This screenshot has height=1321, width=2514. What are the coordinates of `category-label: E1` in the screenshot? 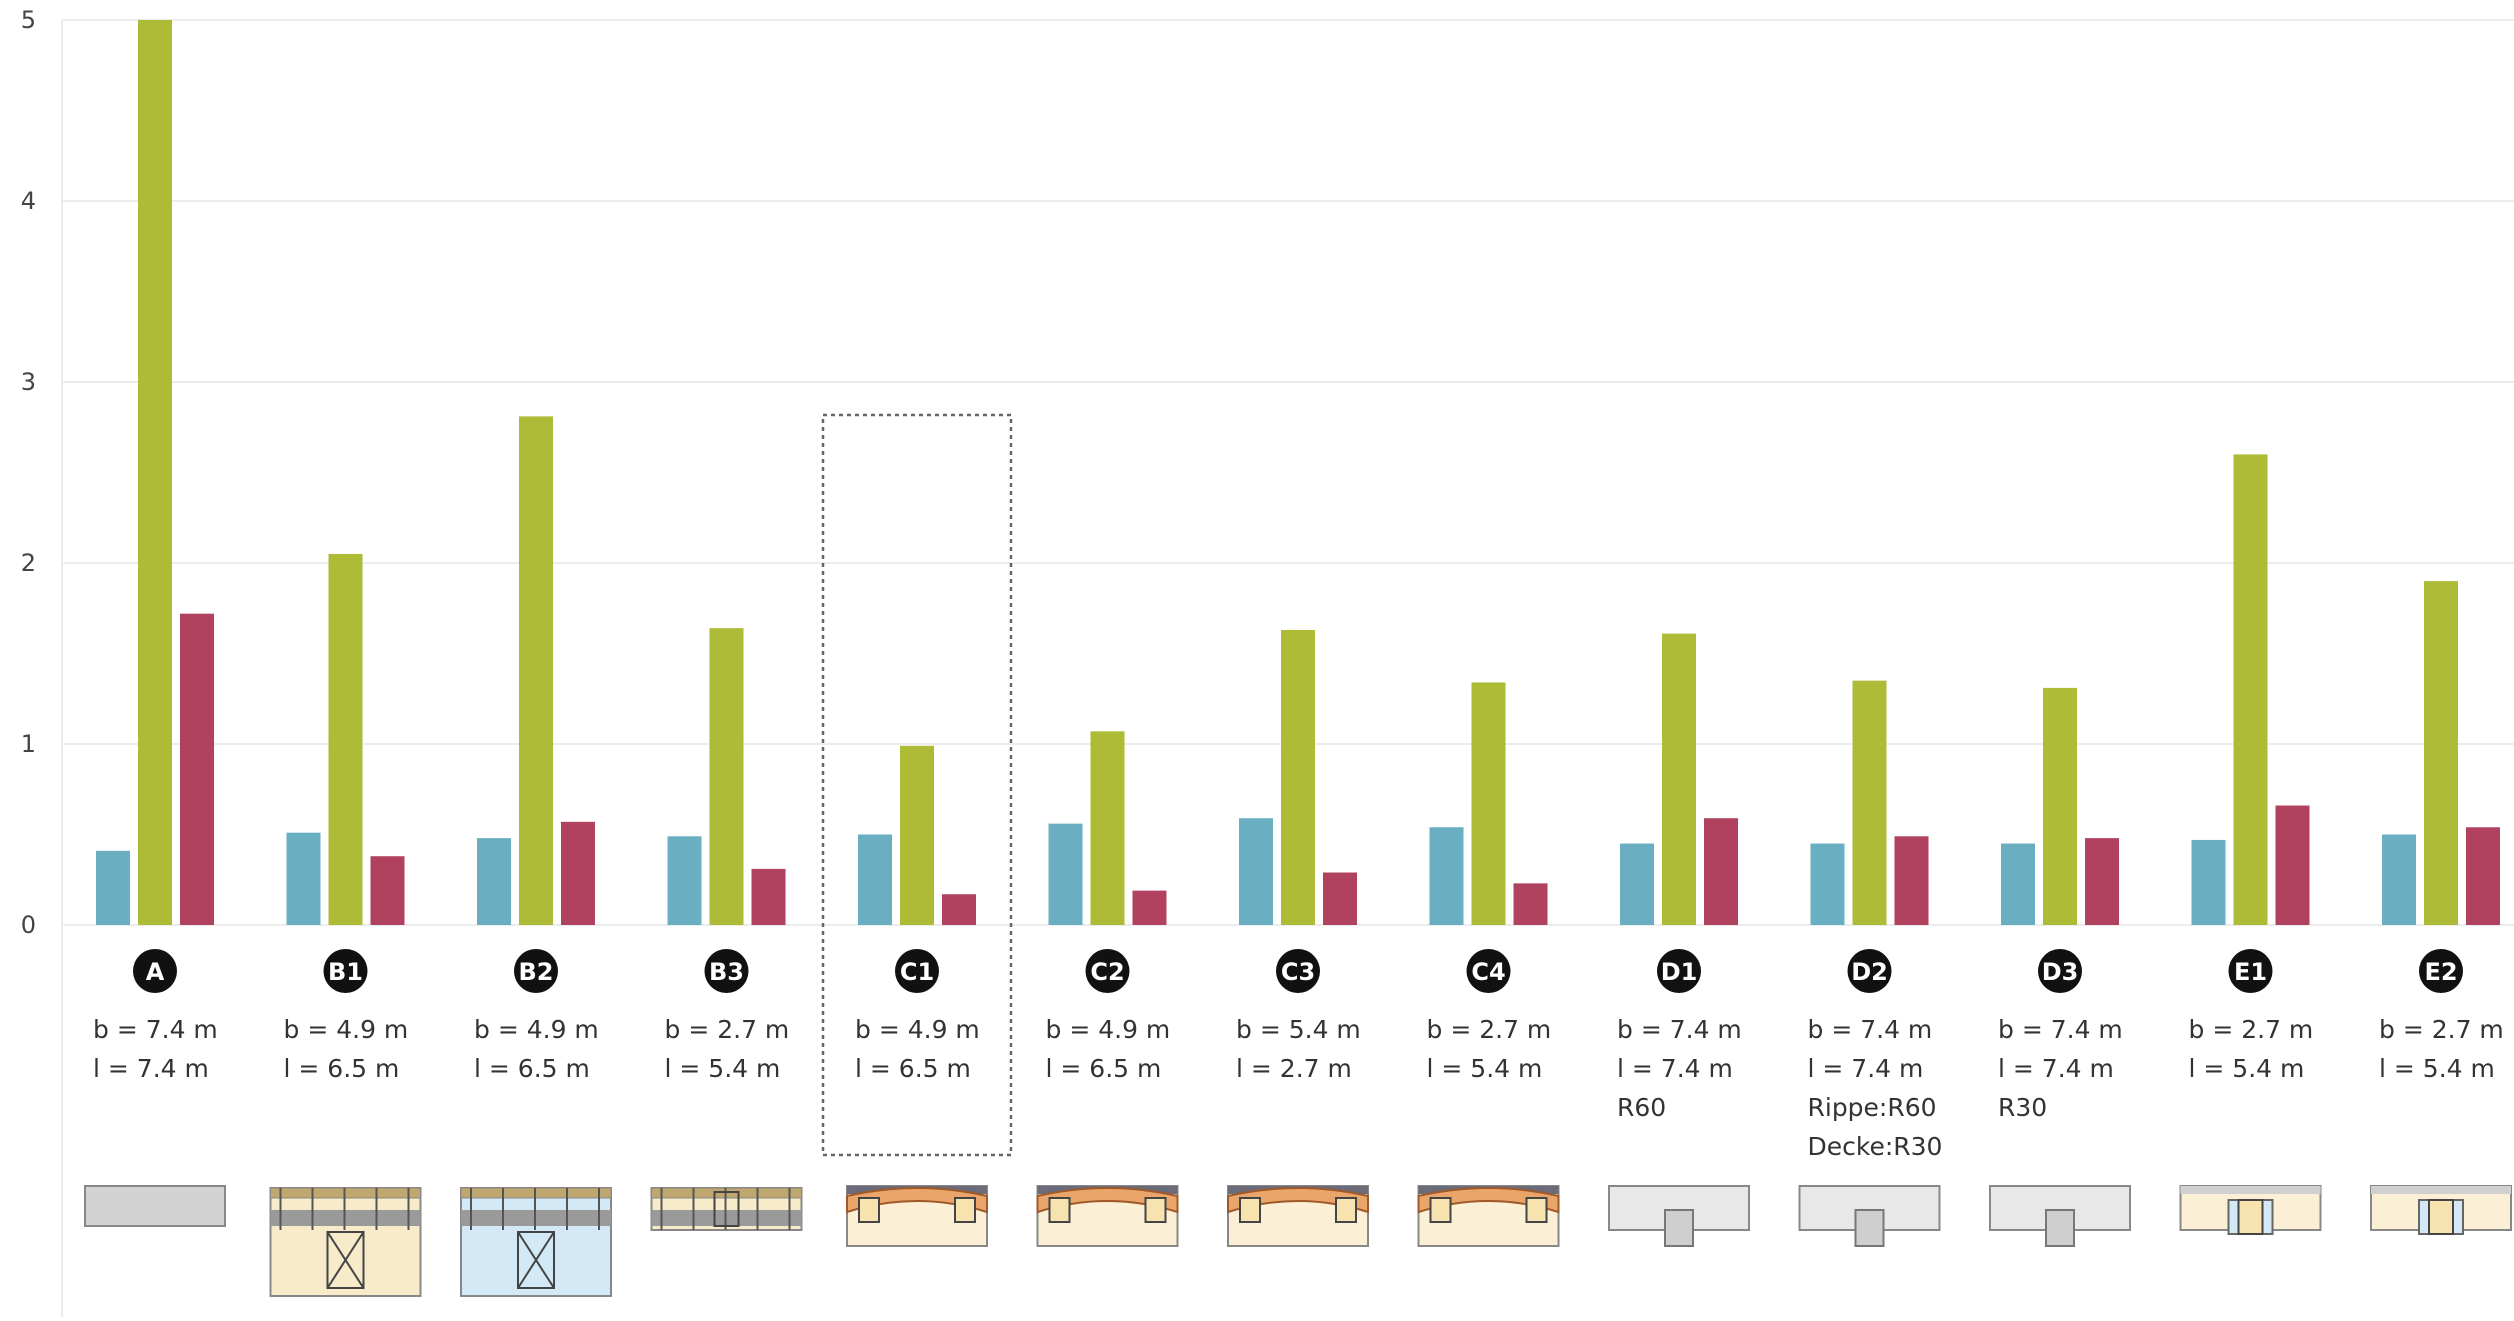 It's located at (2250, 971).